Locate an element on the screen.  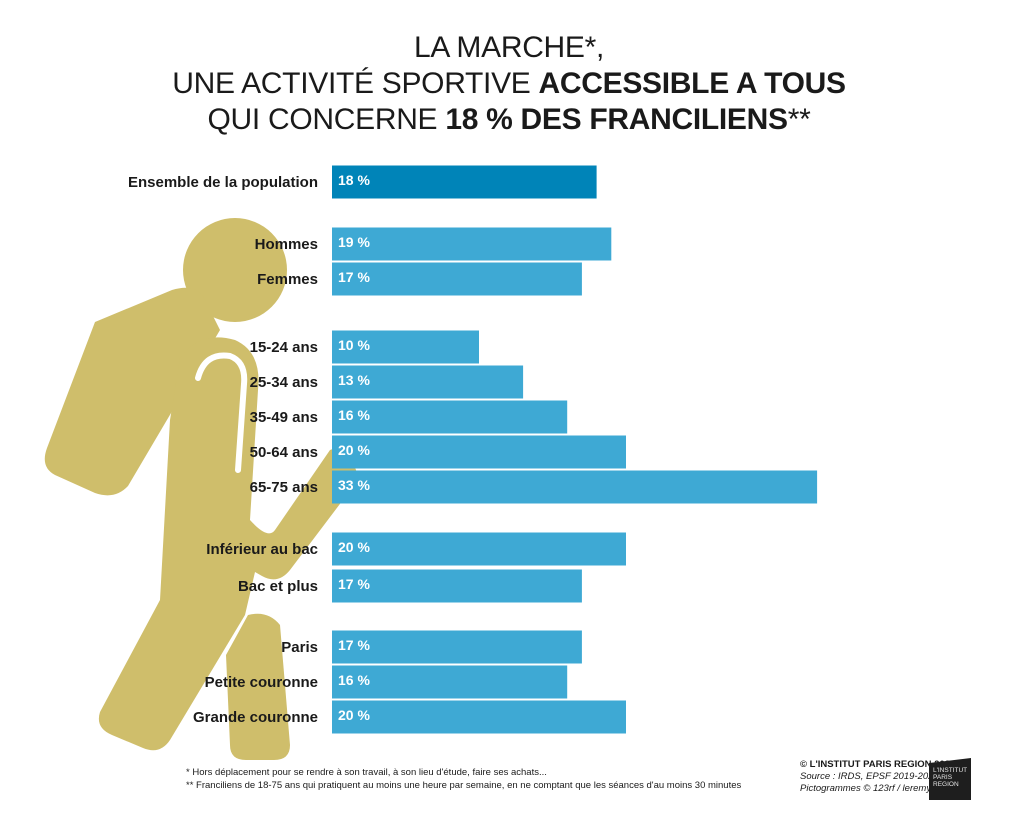
category-label-0: Ensemble de la population is located at coordinates (223, 182).